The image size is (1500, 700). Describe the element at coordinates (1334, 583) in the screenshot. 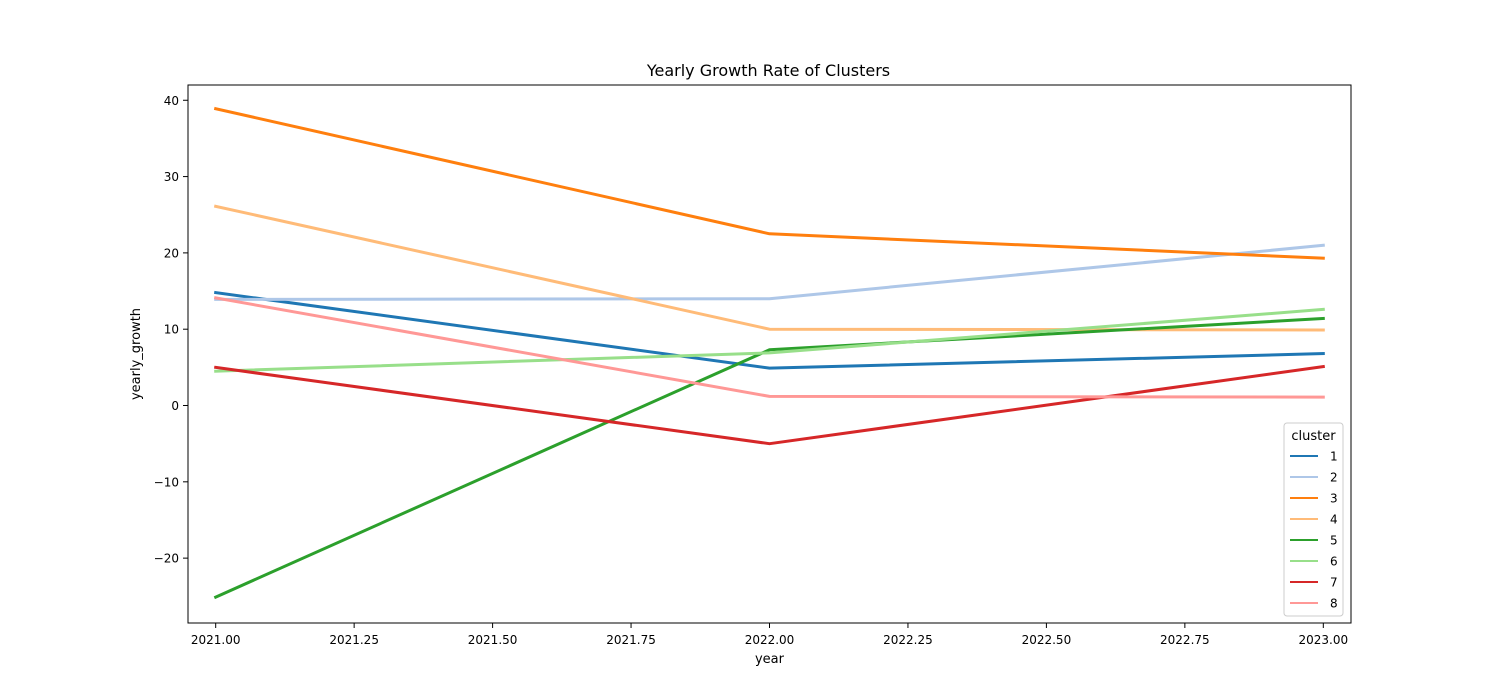

I see `legend-label-7: 7` at that location.